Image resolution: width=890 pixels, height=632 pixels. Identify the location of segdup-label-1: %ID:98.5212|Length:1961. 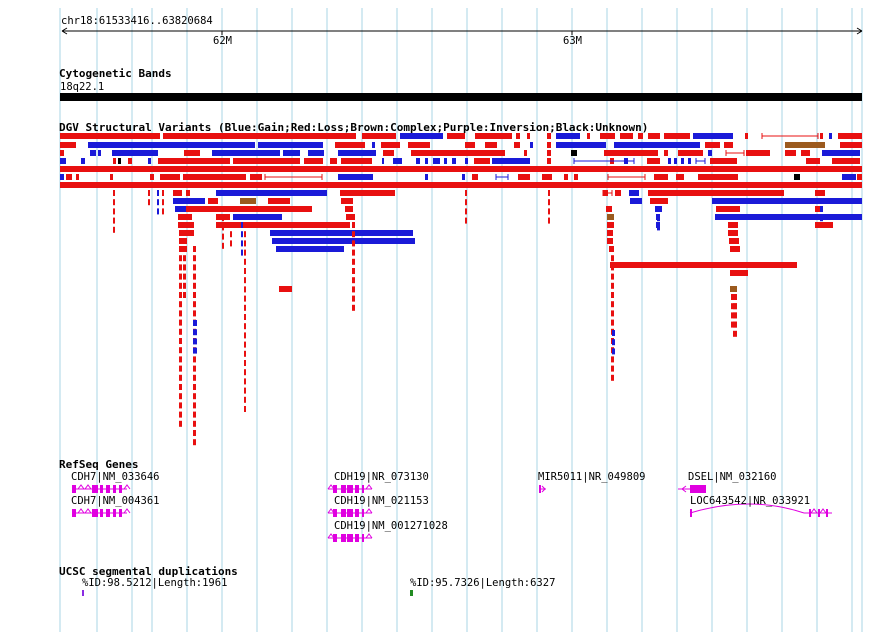
(155, 583).